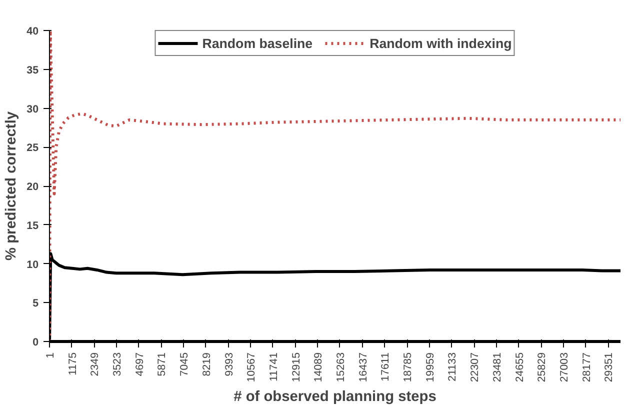 Image resolution: width=628 pixels, height=410 pixels. Describe the element at coordinates (95, 364) in the screenshot. I see `x-tick-label: 2349` at that location.